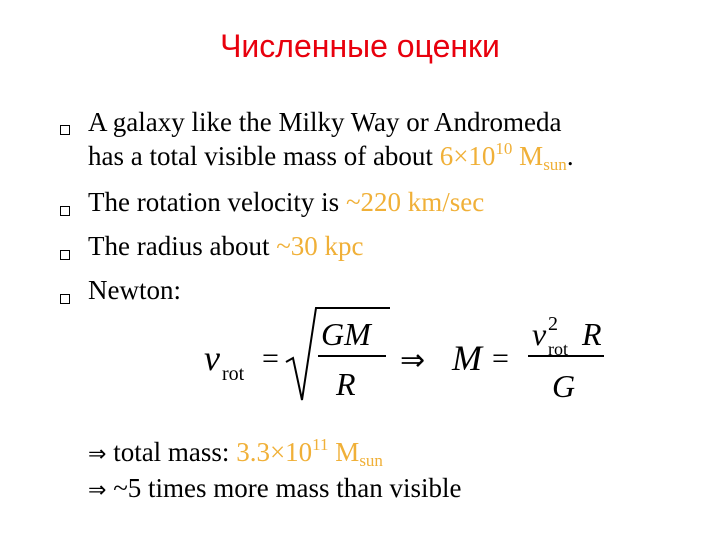 The image size is (720, 540). I want to click on formula-v2: v, so click(539, 334).